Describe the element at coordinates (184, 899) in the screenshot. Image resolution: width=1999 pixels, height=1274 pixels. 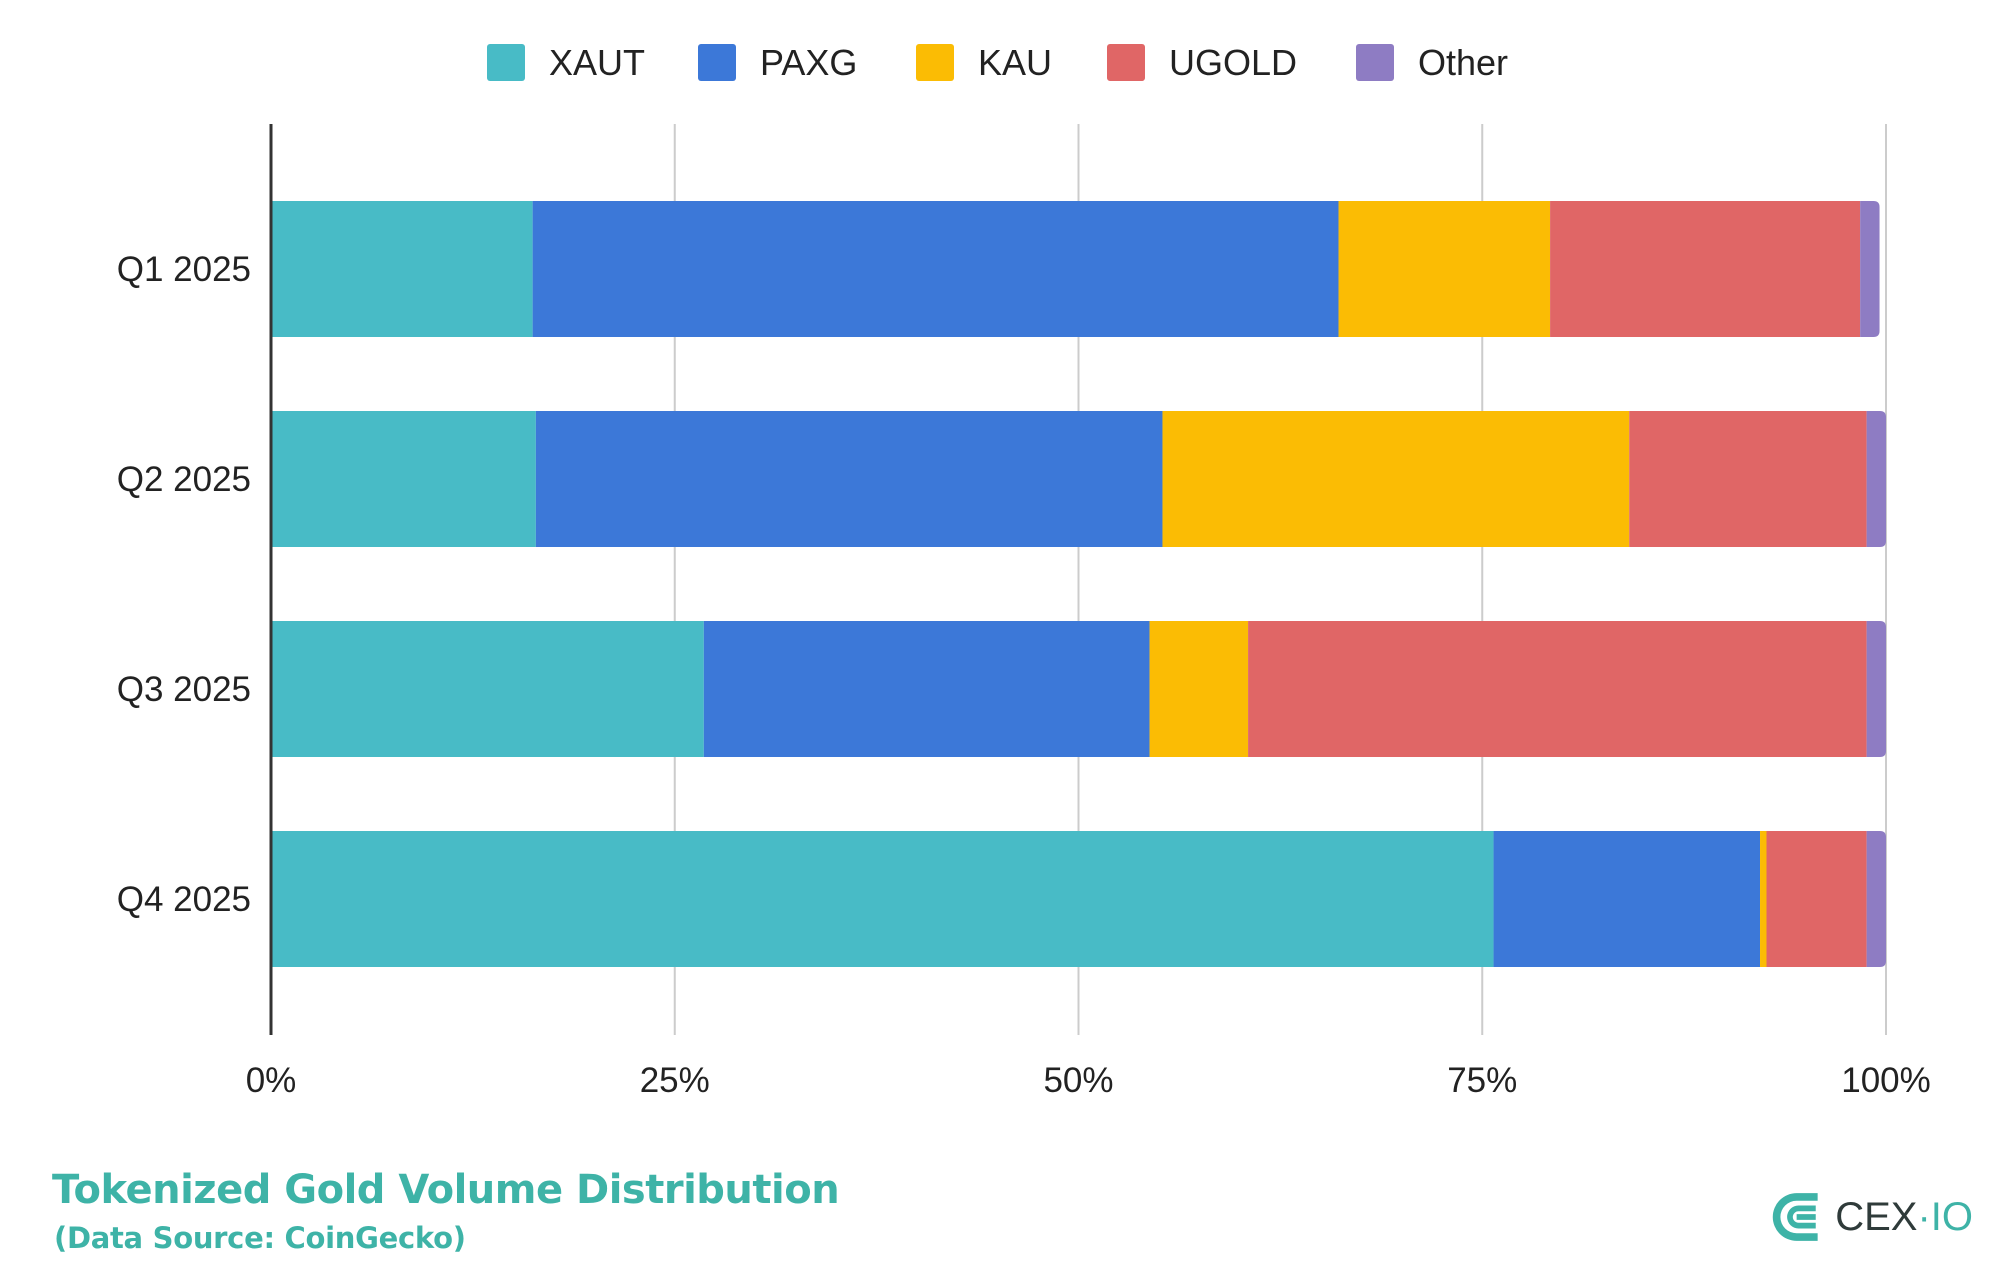
I see `category-label: Q4 2025` at that location.